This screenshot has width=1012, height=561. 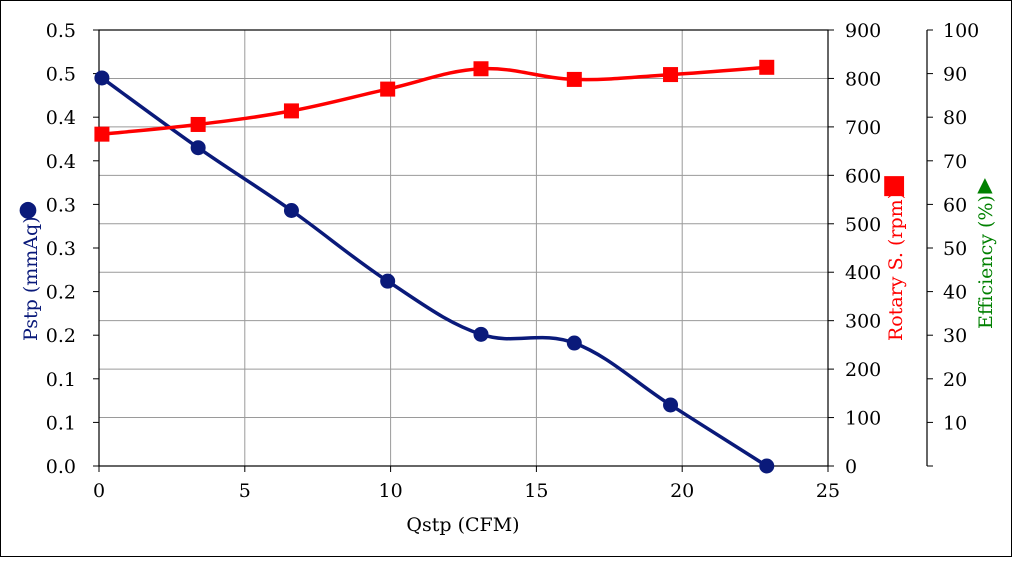 What do you see at coordinates (863, 79) in the screenshot?
I see `right1-tick-label: 800` at bounding box center [863, 79].